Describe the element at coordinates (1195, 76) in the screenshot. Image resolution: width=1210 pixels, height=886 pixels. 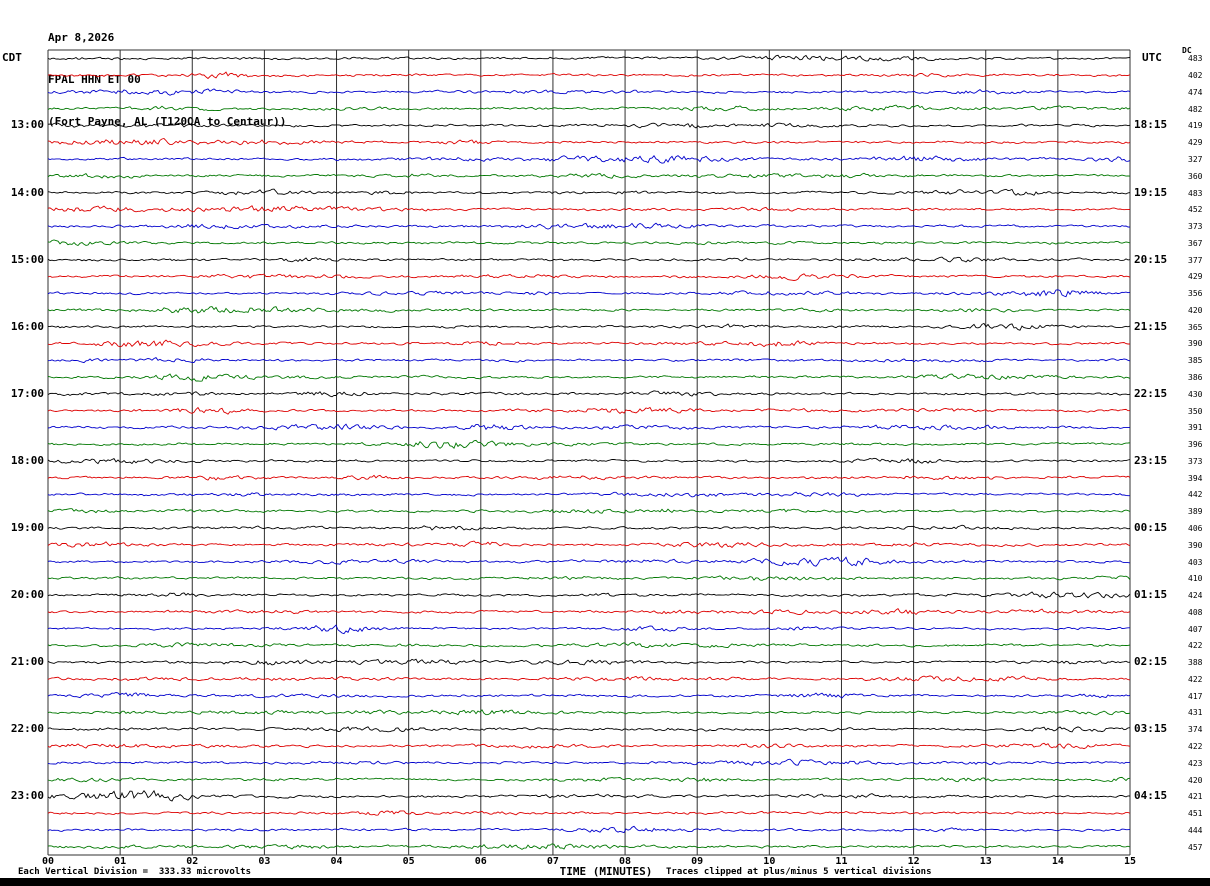
I see `dc-offset-value: 402` at that location.